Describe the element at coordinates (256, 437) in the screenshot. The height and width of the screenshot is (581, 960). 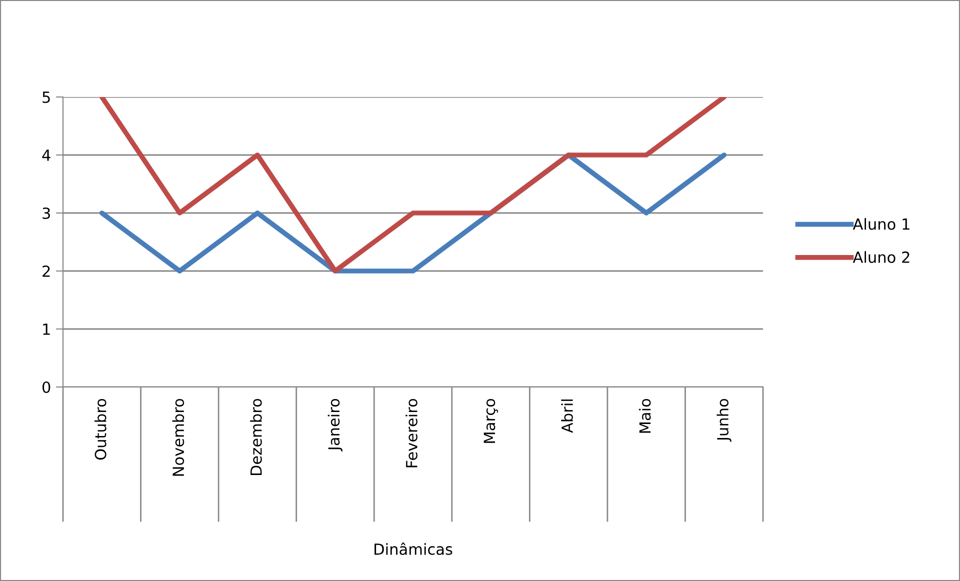
I see `x-tick-label: Dezembro` at that location.